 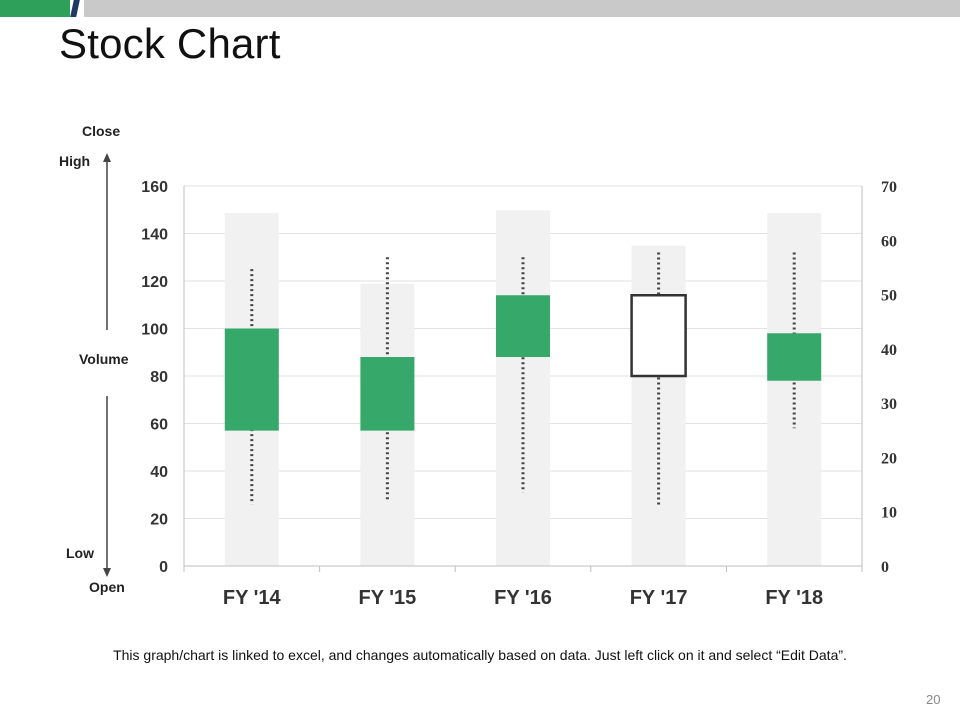 I want to click on category-tick-label: FY '16, so click(x=523, y=598).